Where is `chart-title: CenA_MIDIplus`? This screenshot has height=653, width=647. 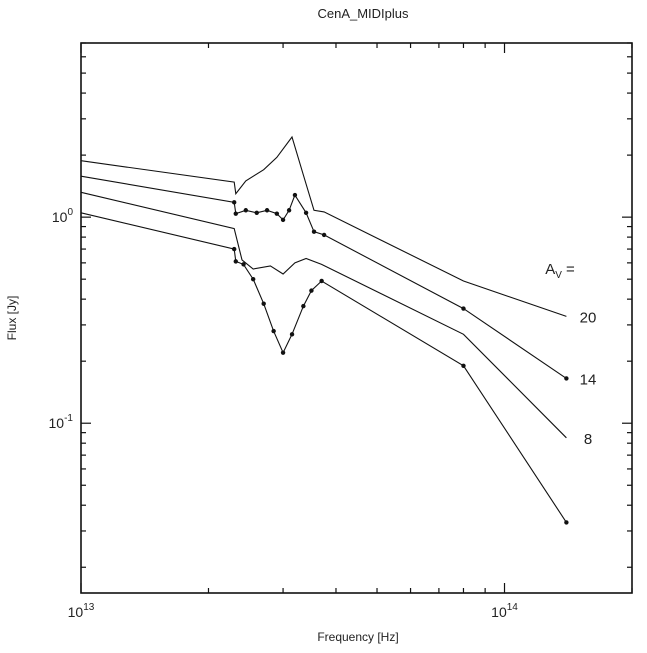
chart-title: CenA_MIDIplus is located at coordinates (363, 13).